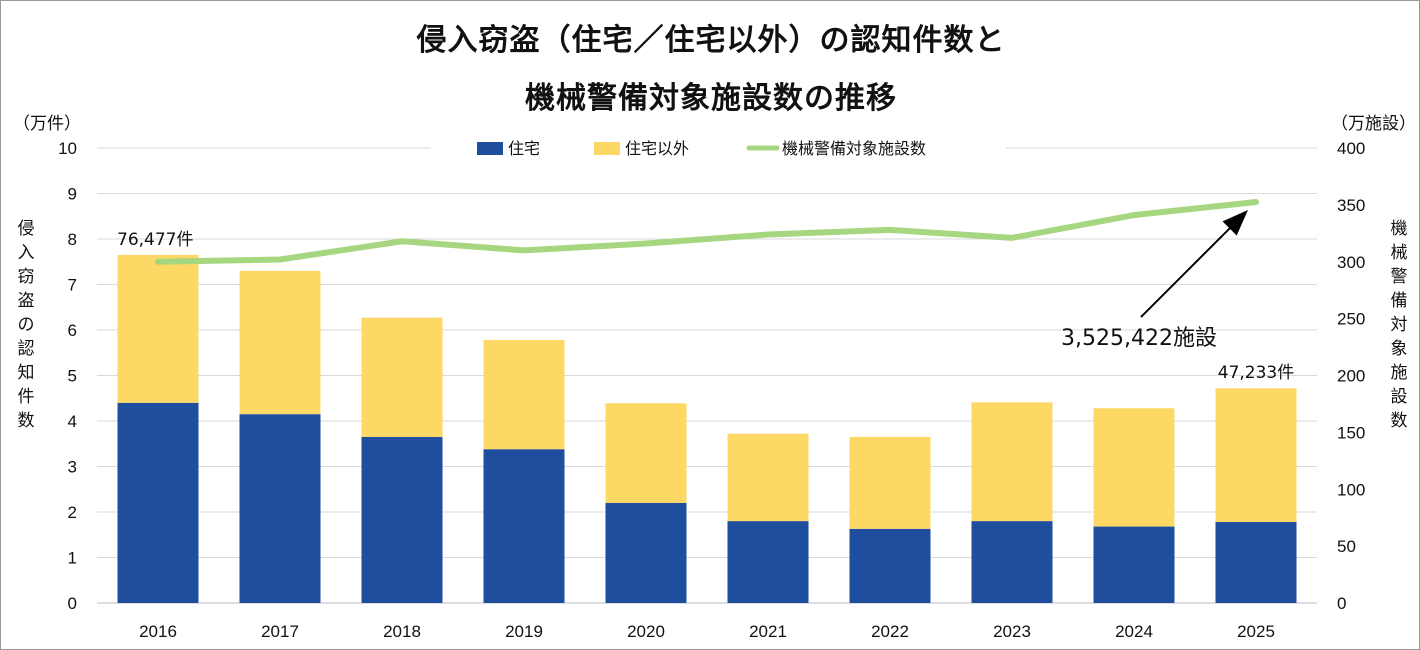 This screenshot has height=650, width=1420. What do you see at coordinates (718, 146) in the screenshot?
I see `legend-box` at bounding box center [718, 146].